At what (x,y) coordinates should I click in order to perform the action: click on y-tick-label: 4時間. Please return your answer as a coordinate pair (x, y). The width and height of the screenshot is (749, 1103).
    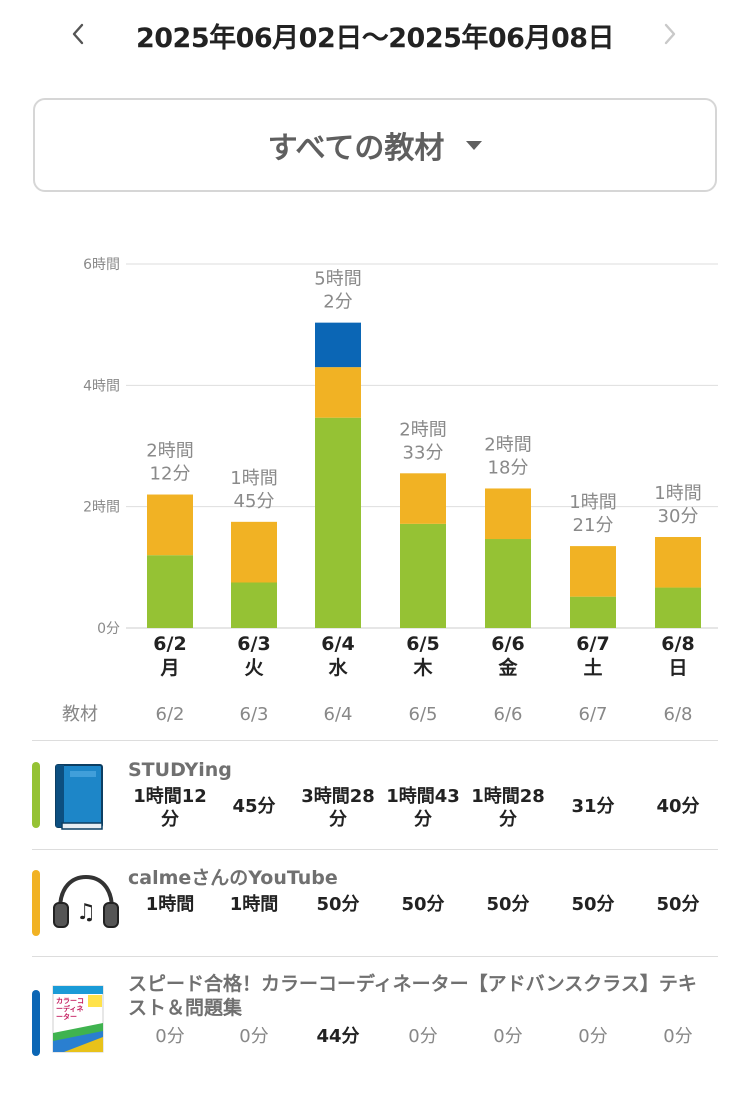
    Looking at the image, I should click on (101, 386).